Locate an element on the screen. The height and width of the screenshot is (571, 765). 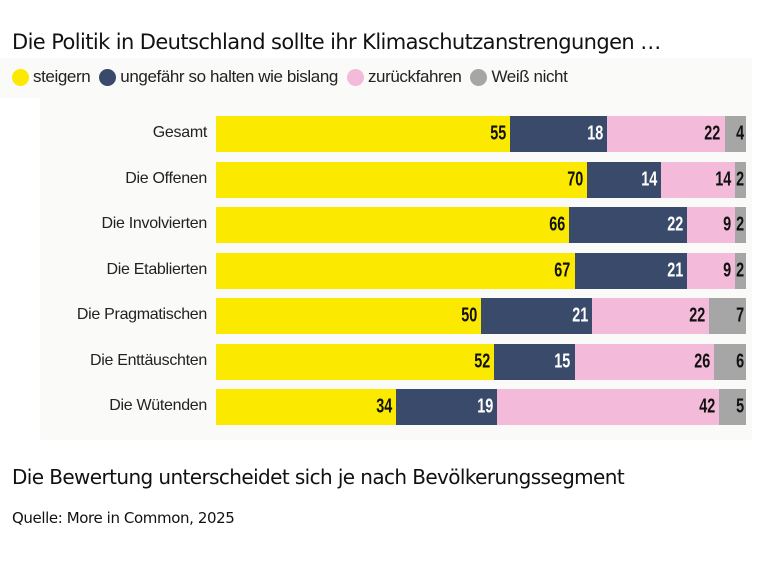
category-label: Die Etablierten is located at coordinates (157, 269).